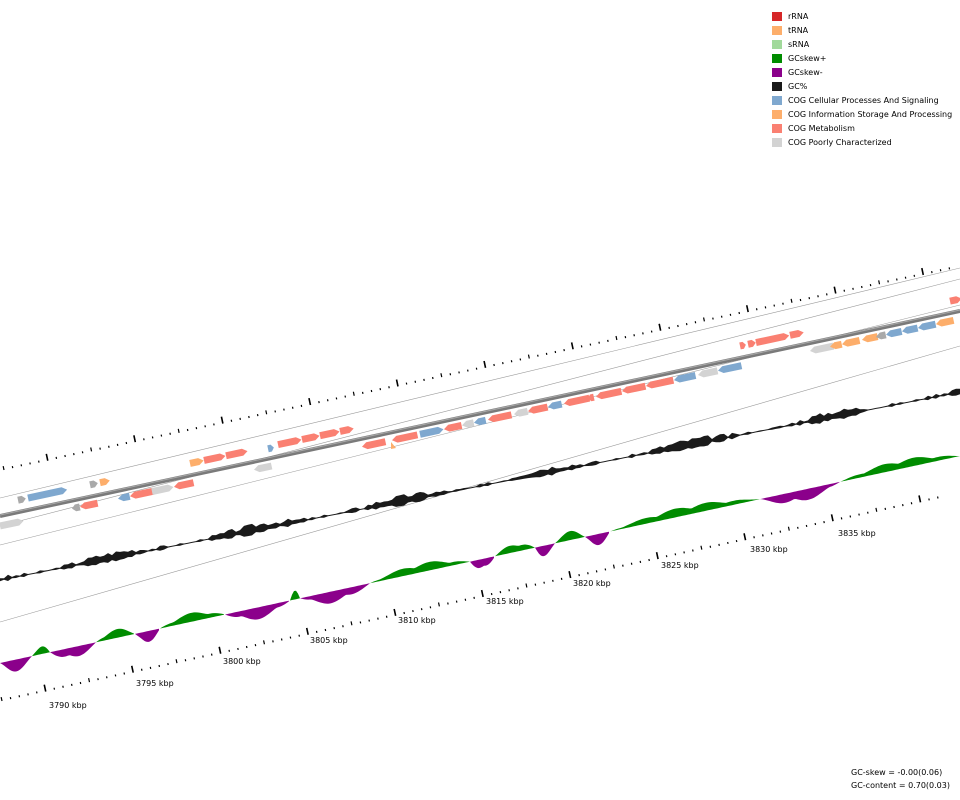 The image size is (960, 800). I want to click on legend-label: rRNA, so click(798, 16).